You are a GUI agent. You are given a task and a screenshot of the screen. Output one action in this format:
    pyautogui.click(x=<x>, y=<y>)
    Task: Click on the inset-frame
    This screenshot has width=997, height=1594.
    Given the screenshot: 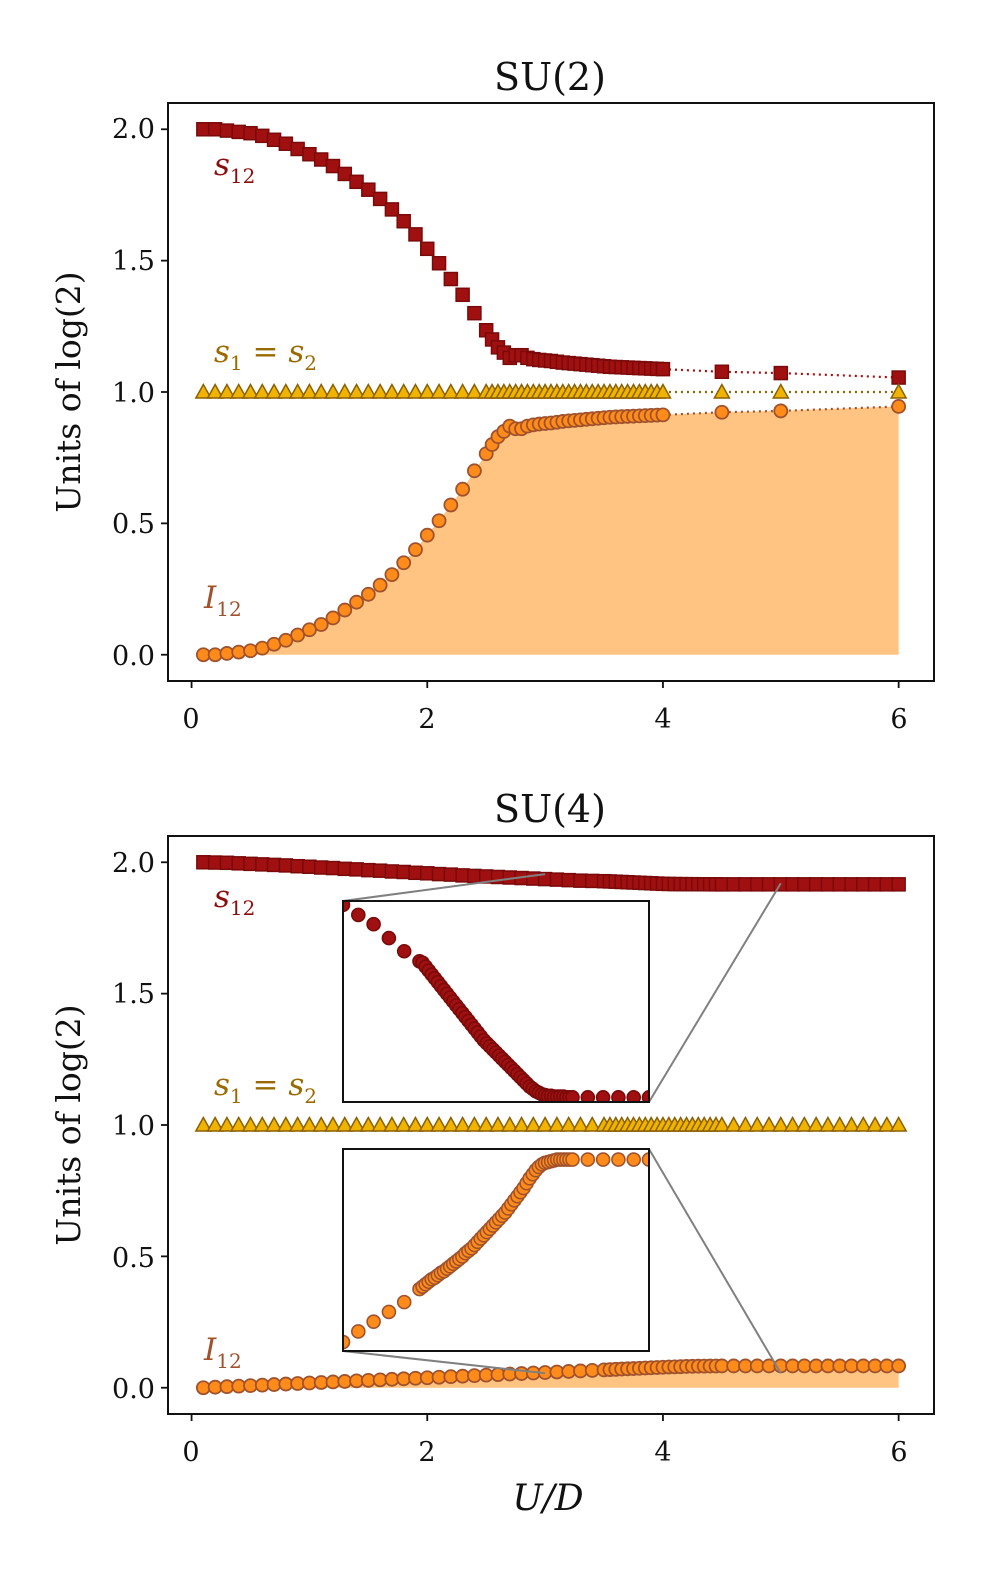 What is the action you would take?
    pyautogui.click(x=496, y=1250)
    